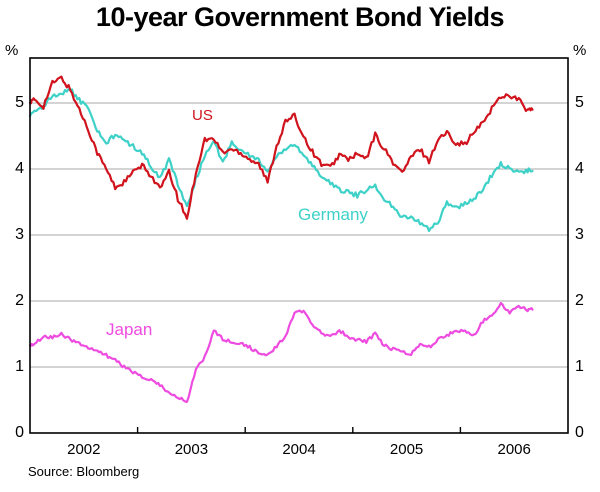 The image size is (600, 492). What do you see at coordinates (19, 168) in the screenshot?
I see `y-tick-label-left-4: 4` at bounding box center [19, 168].